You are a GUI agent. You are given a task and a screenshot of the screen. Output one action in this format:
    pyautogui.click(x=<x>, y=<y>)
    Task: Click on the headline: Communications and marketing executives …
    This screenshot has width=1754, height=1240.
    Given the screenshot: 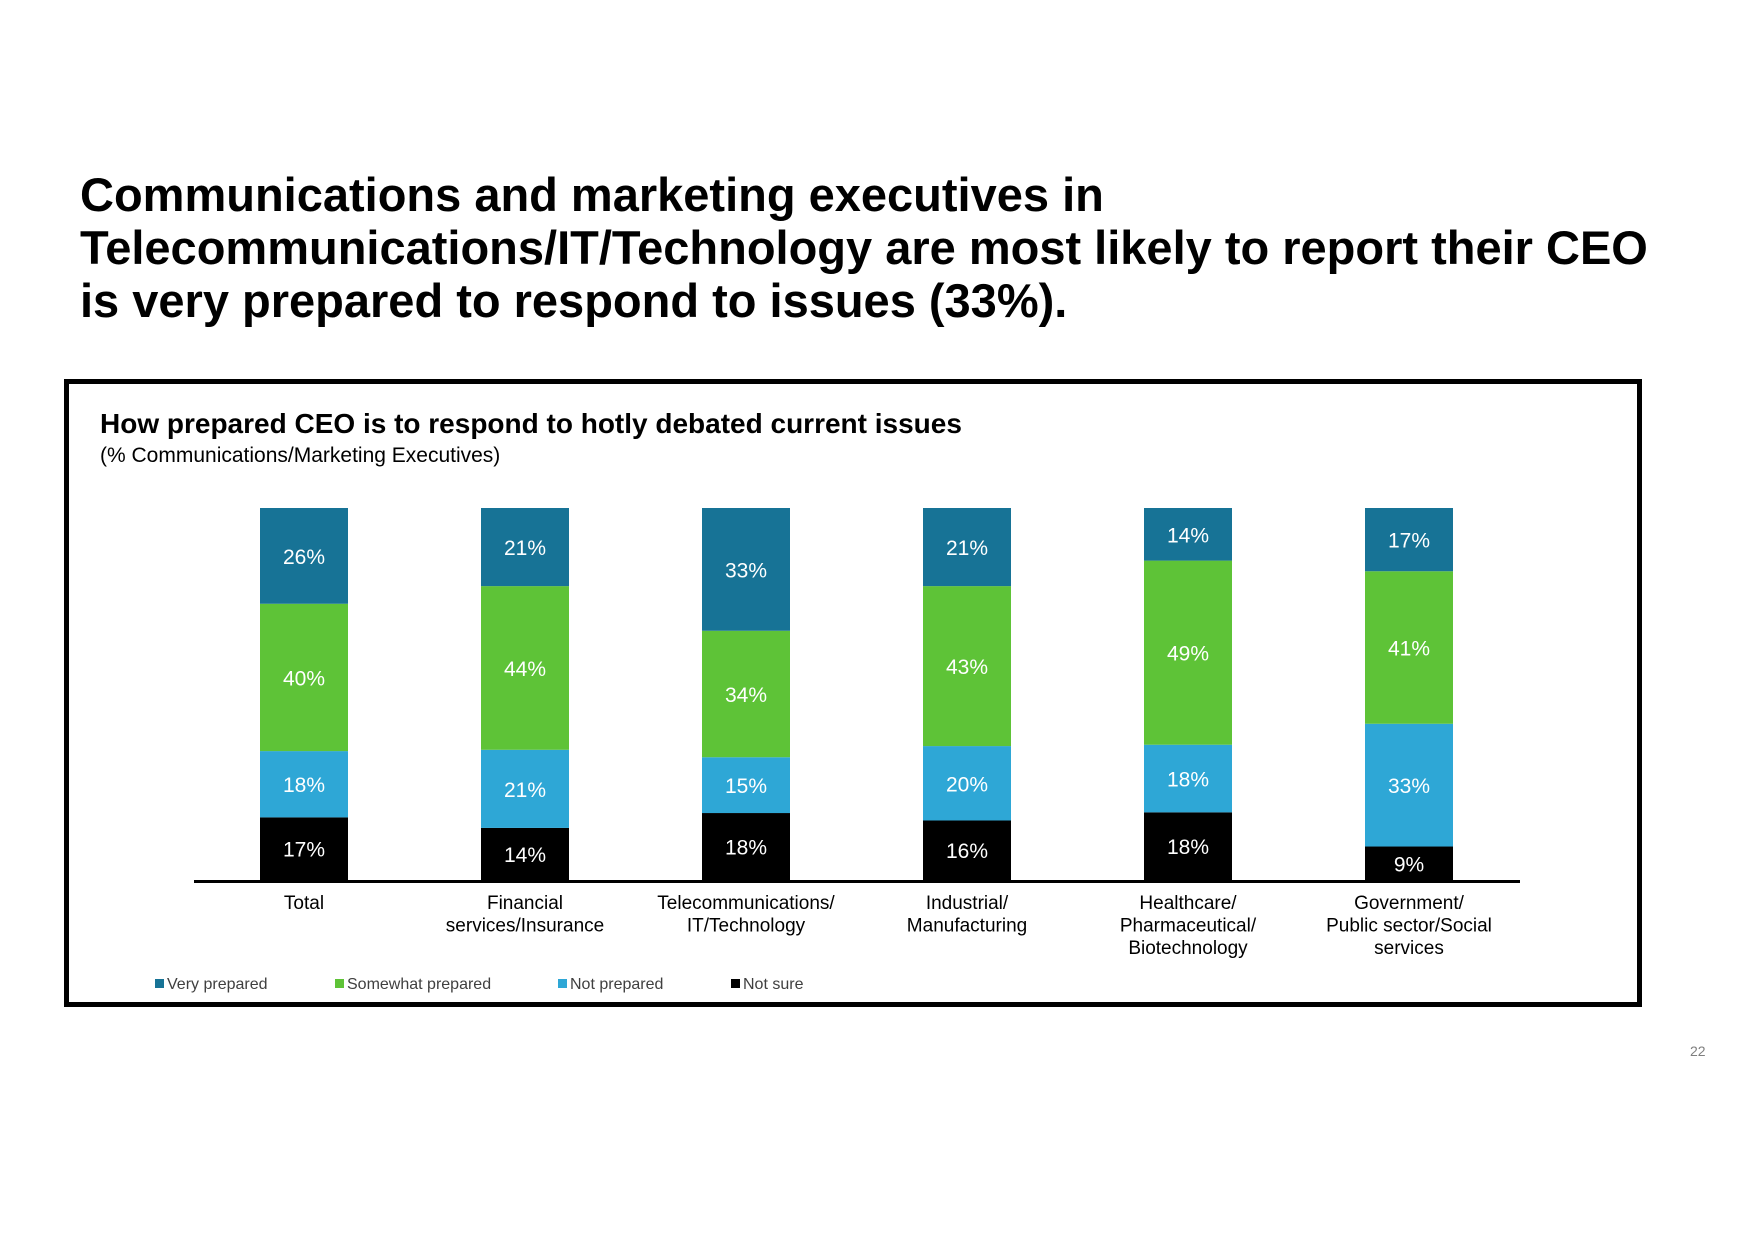 What is the action you would take?
    pyautogui.click(x=890, y=247)
    